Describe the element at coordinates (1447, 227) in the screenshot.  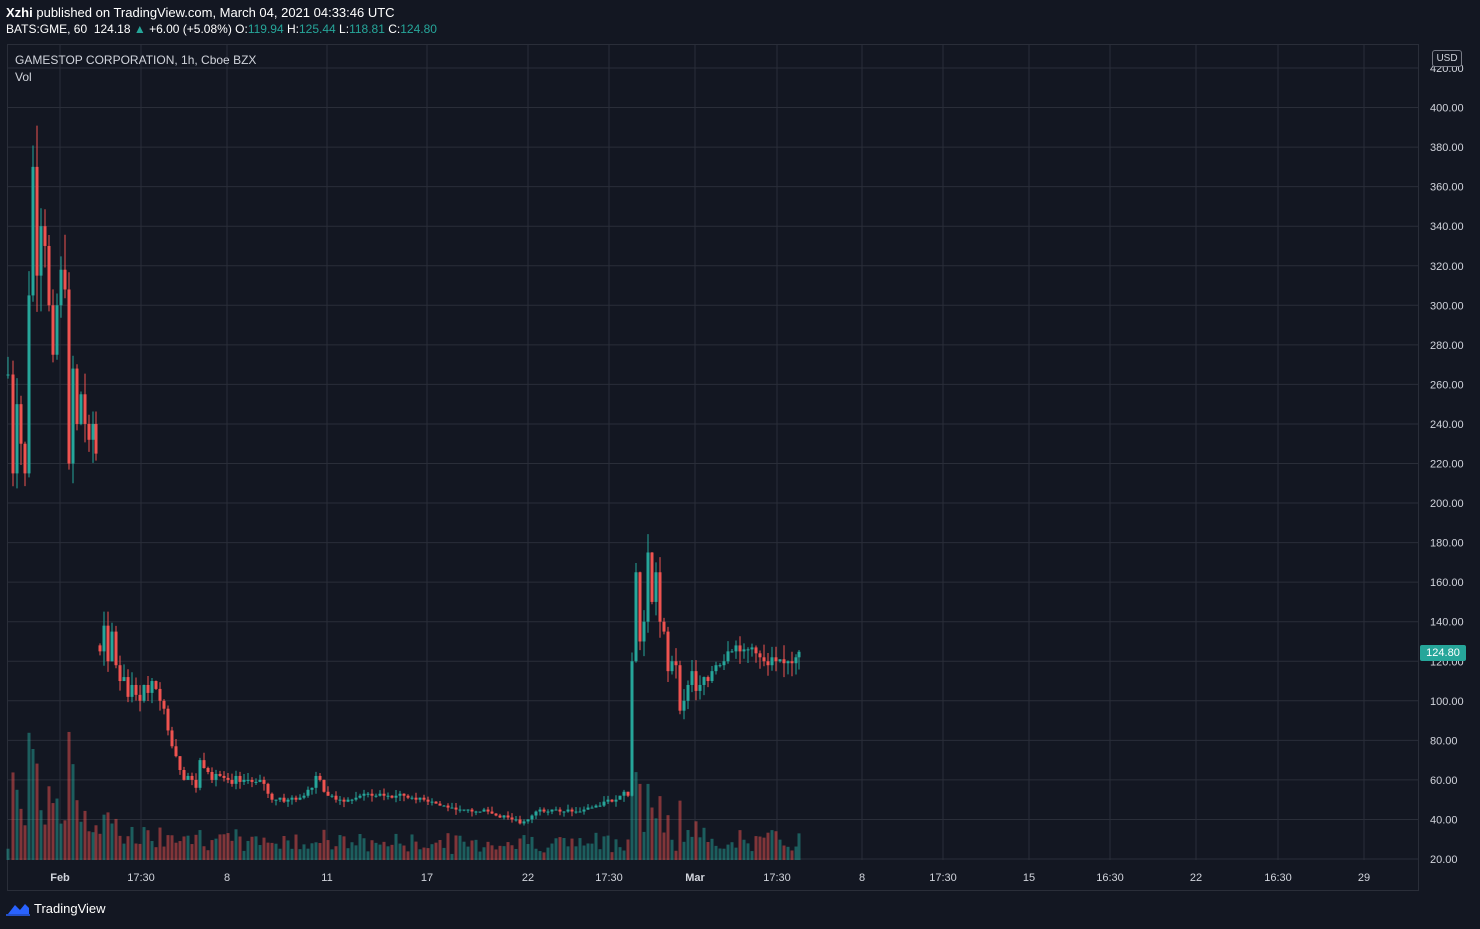
I see `y-tick-label: 340.00` at that location.